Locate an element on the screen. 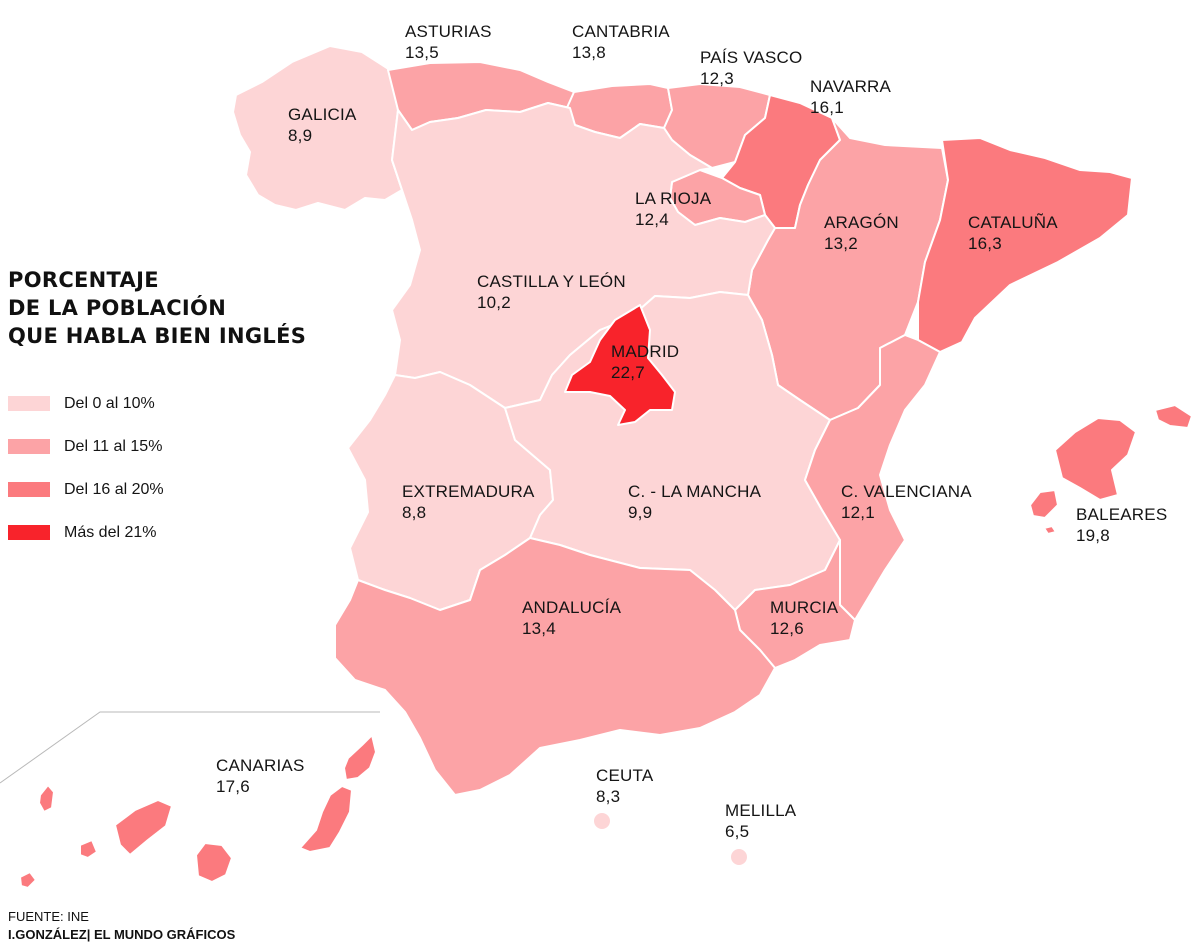  author-credit: I.GONZÁLEZ| EL MUNDO GRÁFICOS is located at coordinates (122, 934).